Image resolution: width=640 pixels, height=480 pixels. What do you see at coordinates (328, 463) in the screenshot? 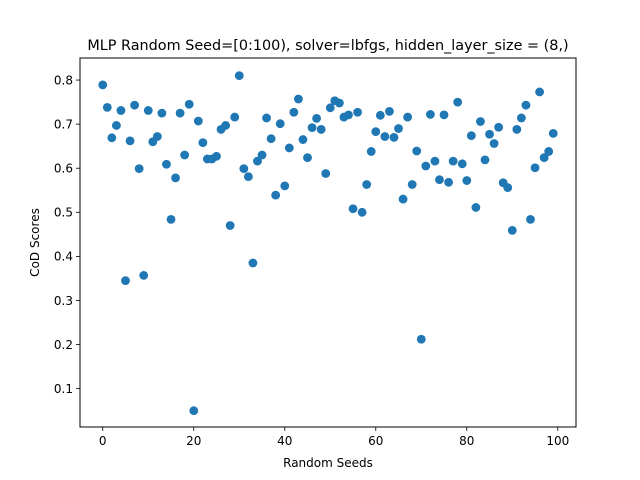
I see `x-axis-label: Random Seeds` at bounding box center [328, 463].